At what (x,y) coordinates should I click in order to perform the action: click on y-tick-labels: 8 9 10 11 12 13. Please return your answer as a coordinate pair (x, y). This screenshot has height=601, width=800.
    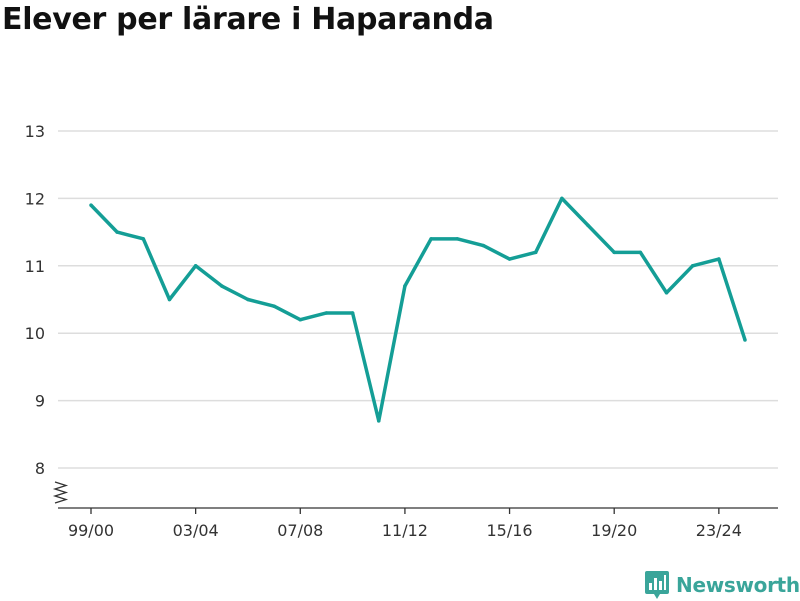
    Looking at the image, I should click on (35, 300).